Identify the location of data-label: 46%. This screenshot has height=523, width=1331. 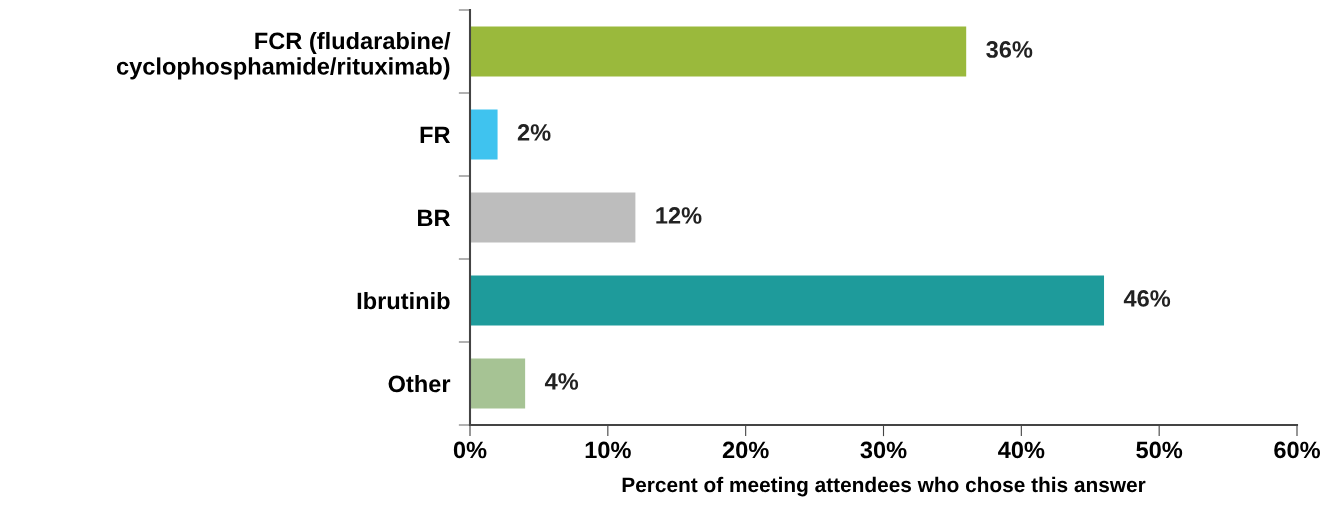
(1147, 298).